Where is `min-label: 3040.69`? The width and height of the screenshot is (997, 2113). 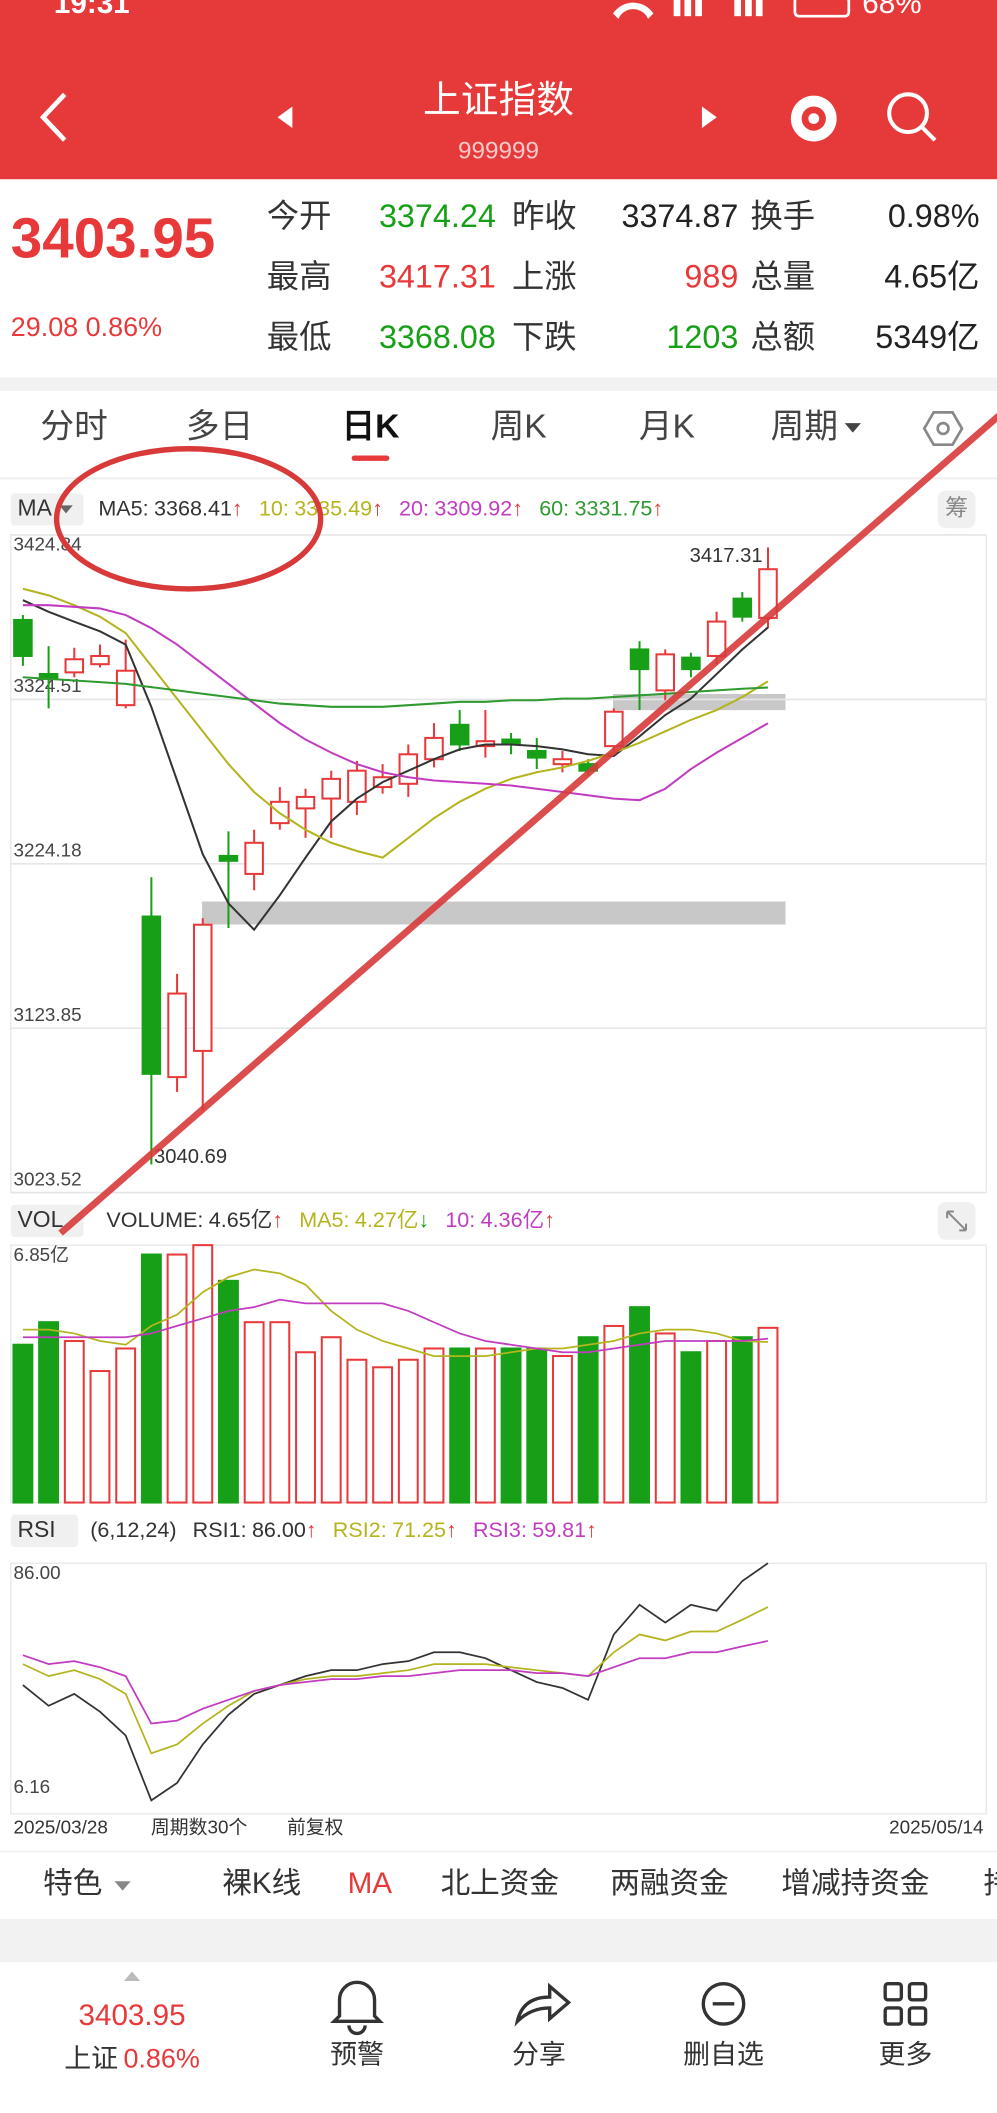
min-label: 3040.69 is located at coordinates (190, 1157).